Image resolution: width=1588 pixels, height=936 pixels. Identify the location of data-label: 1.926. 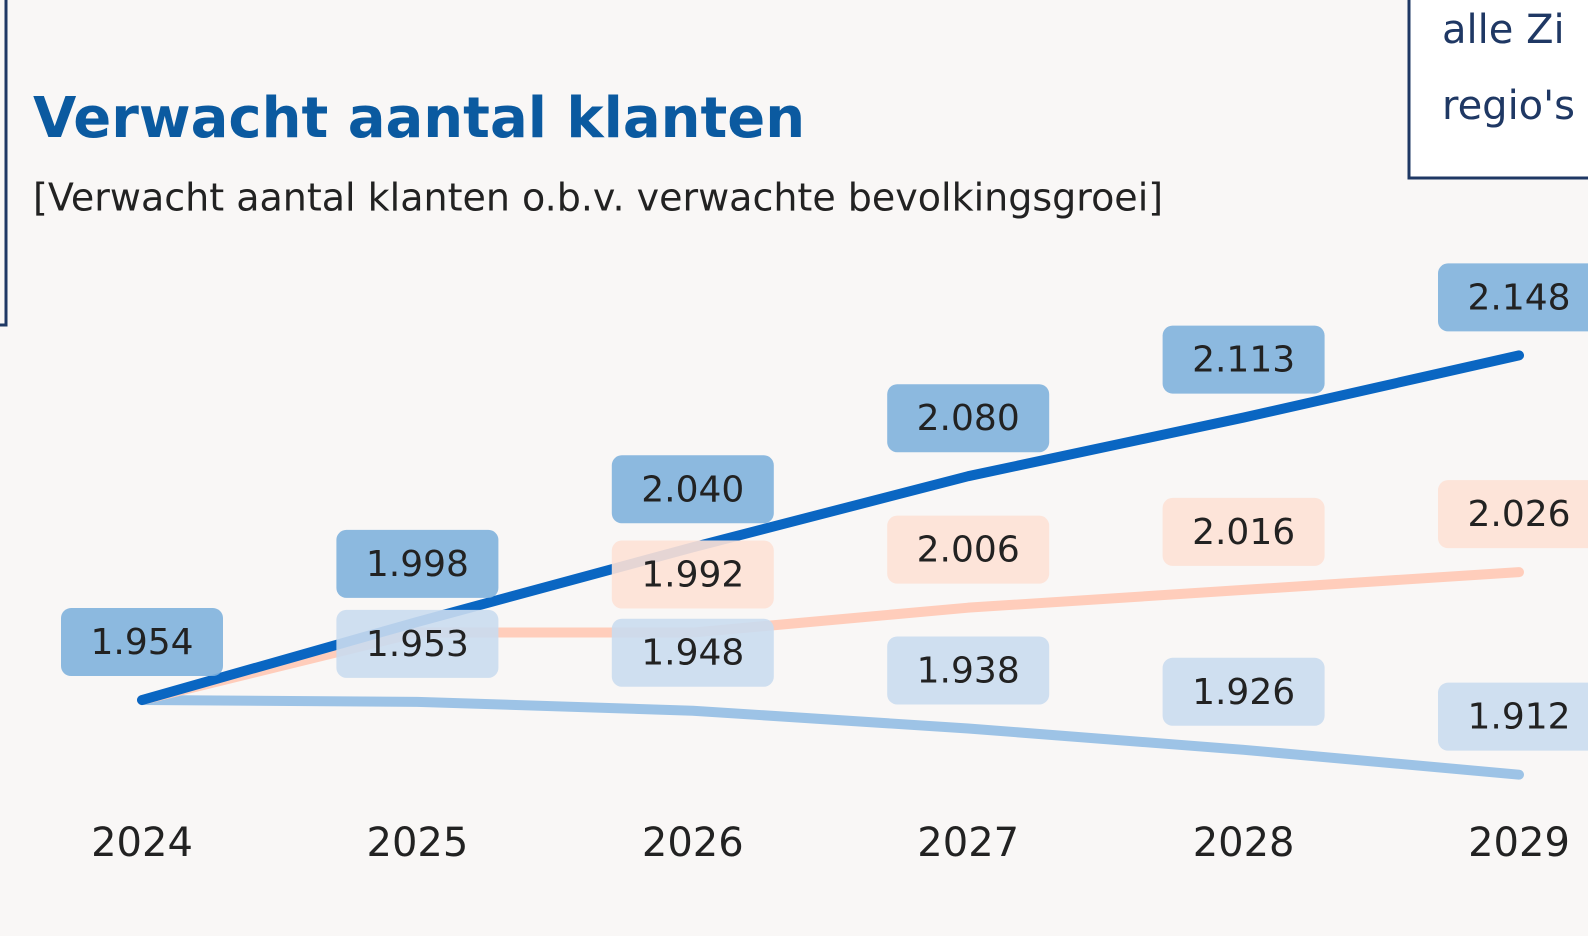
(1243, 692).